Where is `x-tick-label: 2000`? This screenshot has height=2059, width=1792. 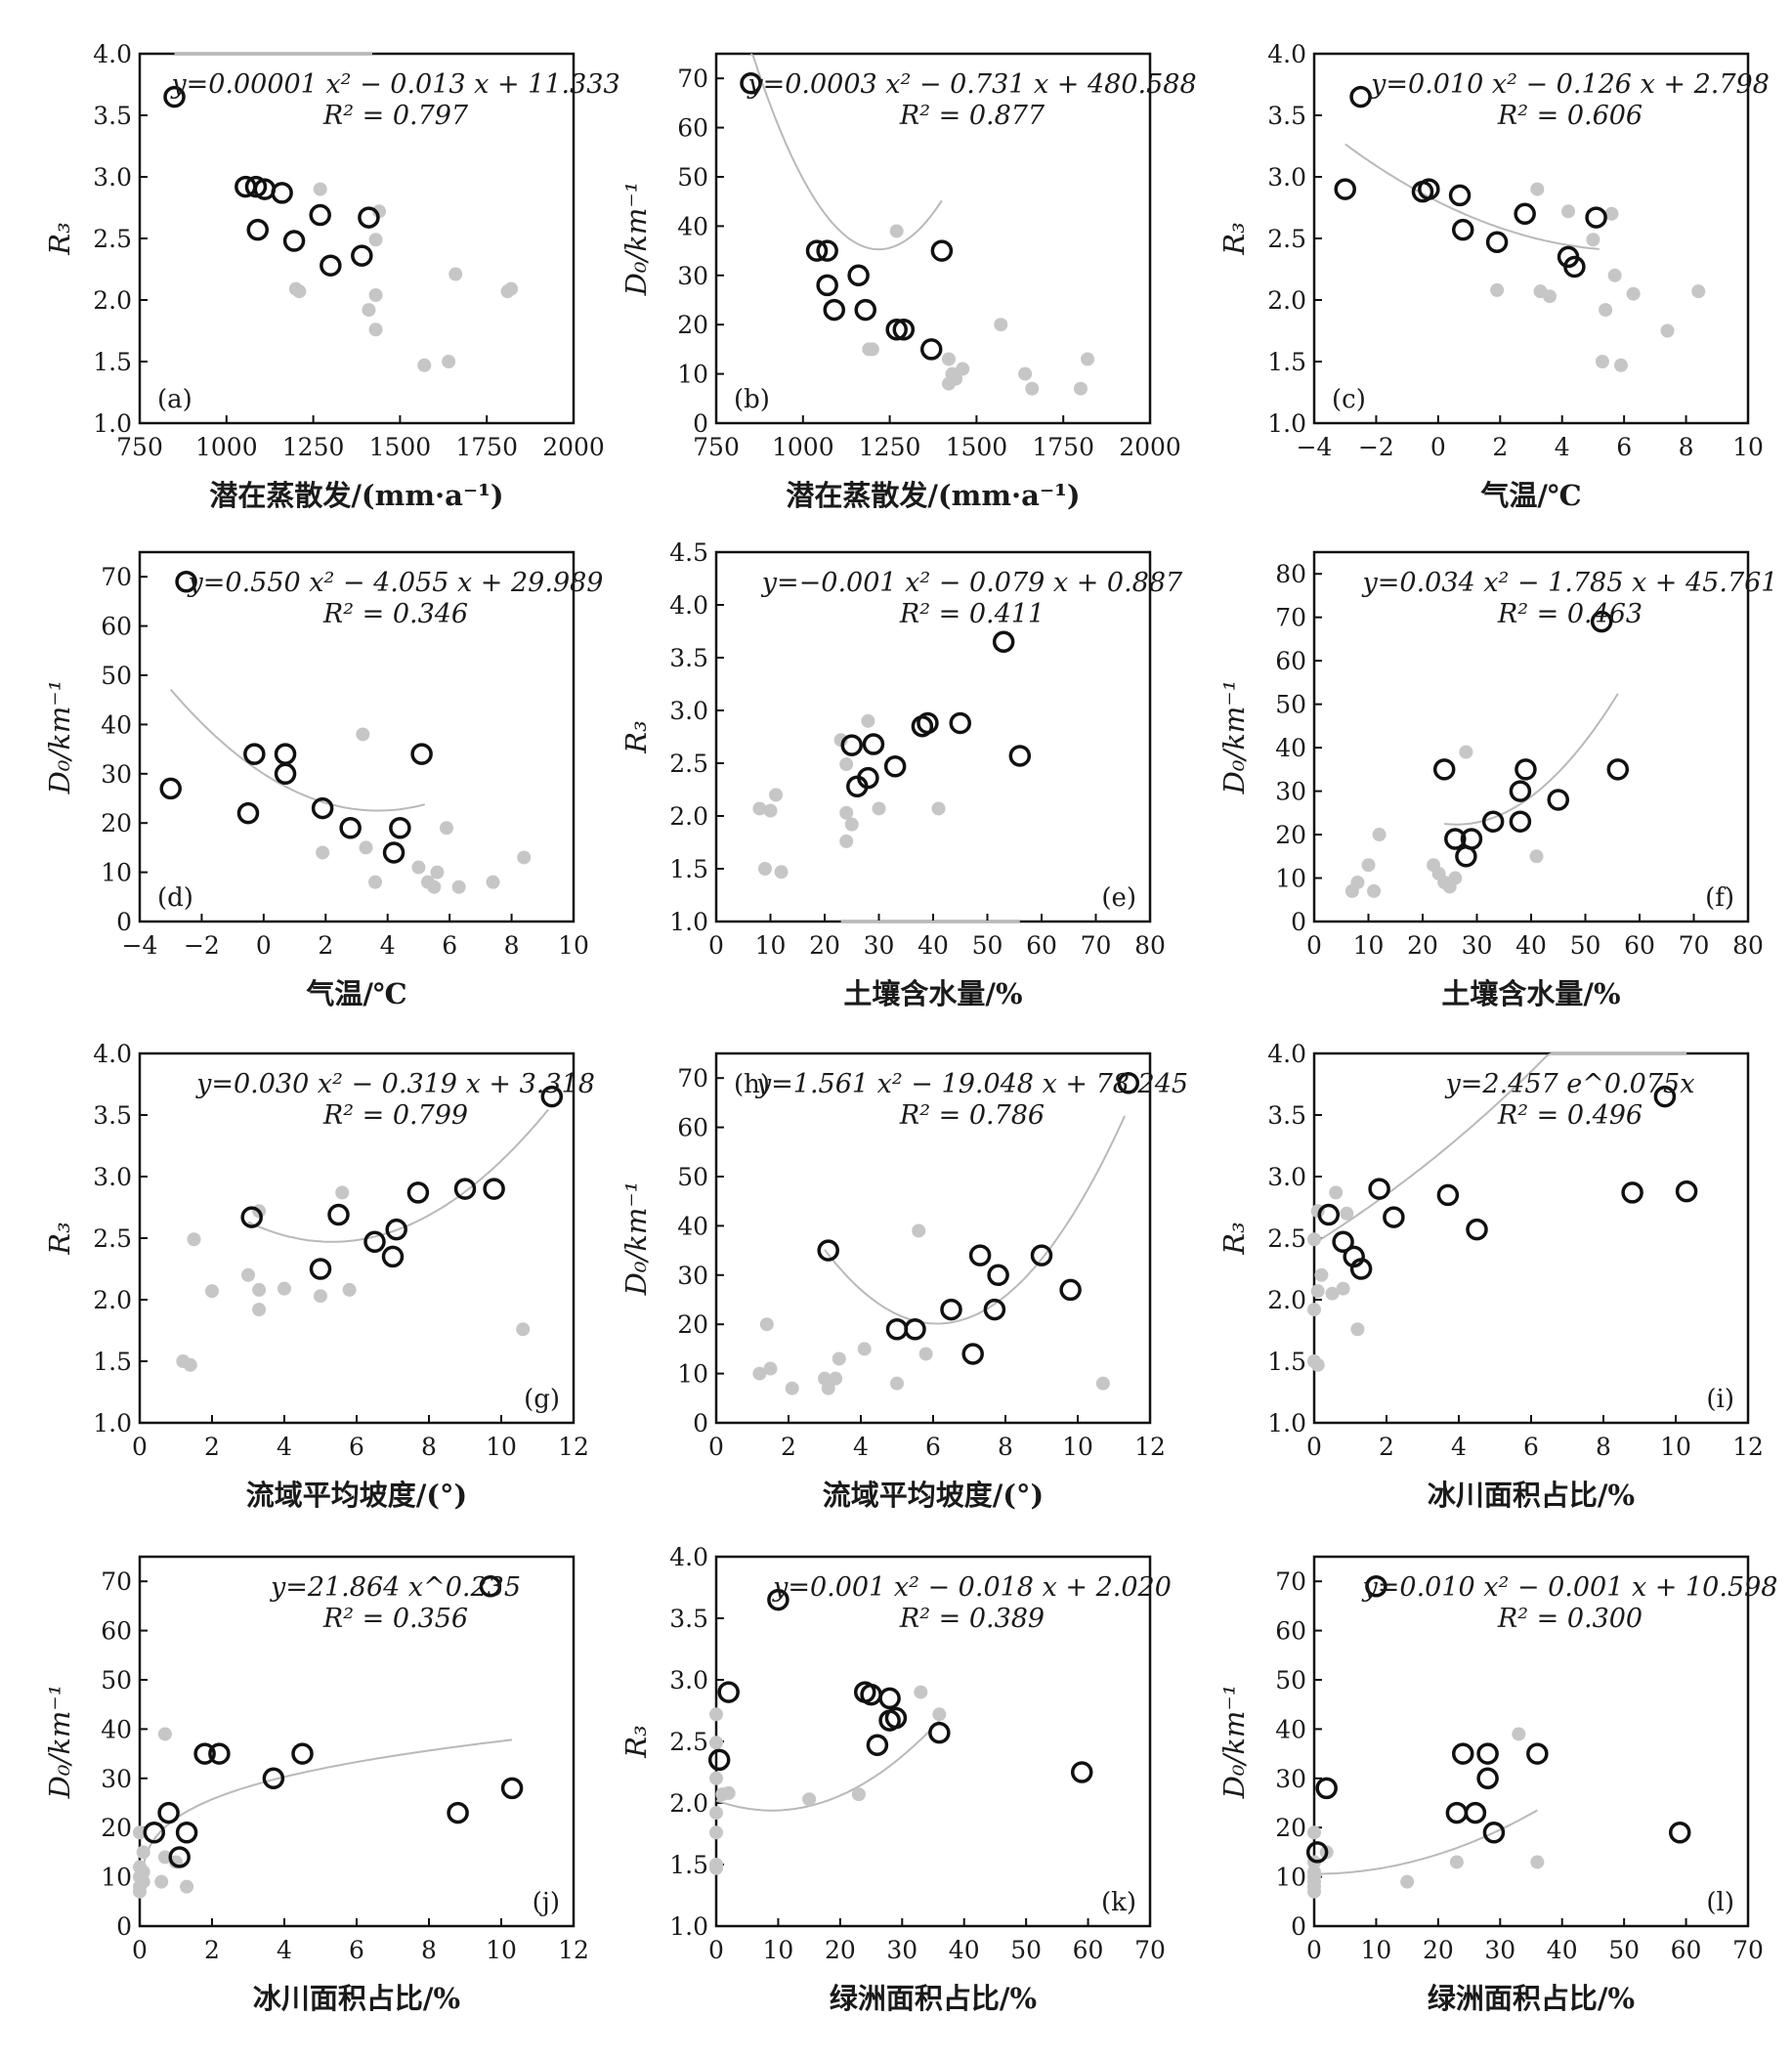 x-tick-label: 2000 is located at coordinates (1150, 447).